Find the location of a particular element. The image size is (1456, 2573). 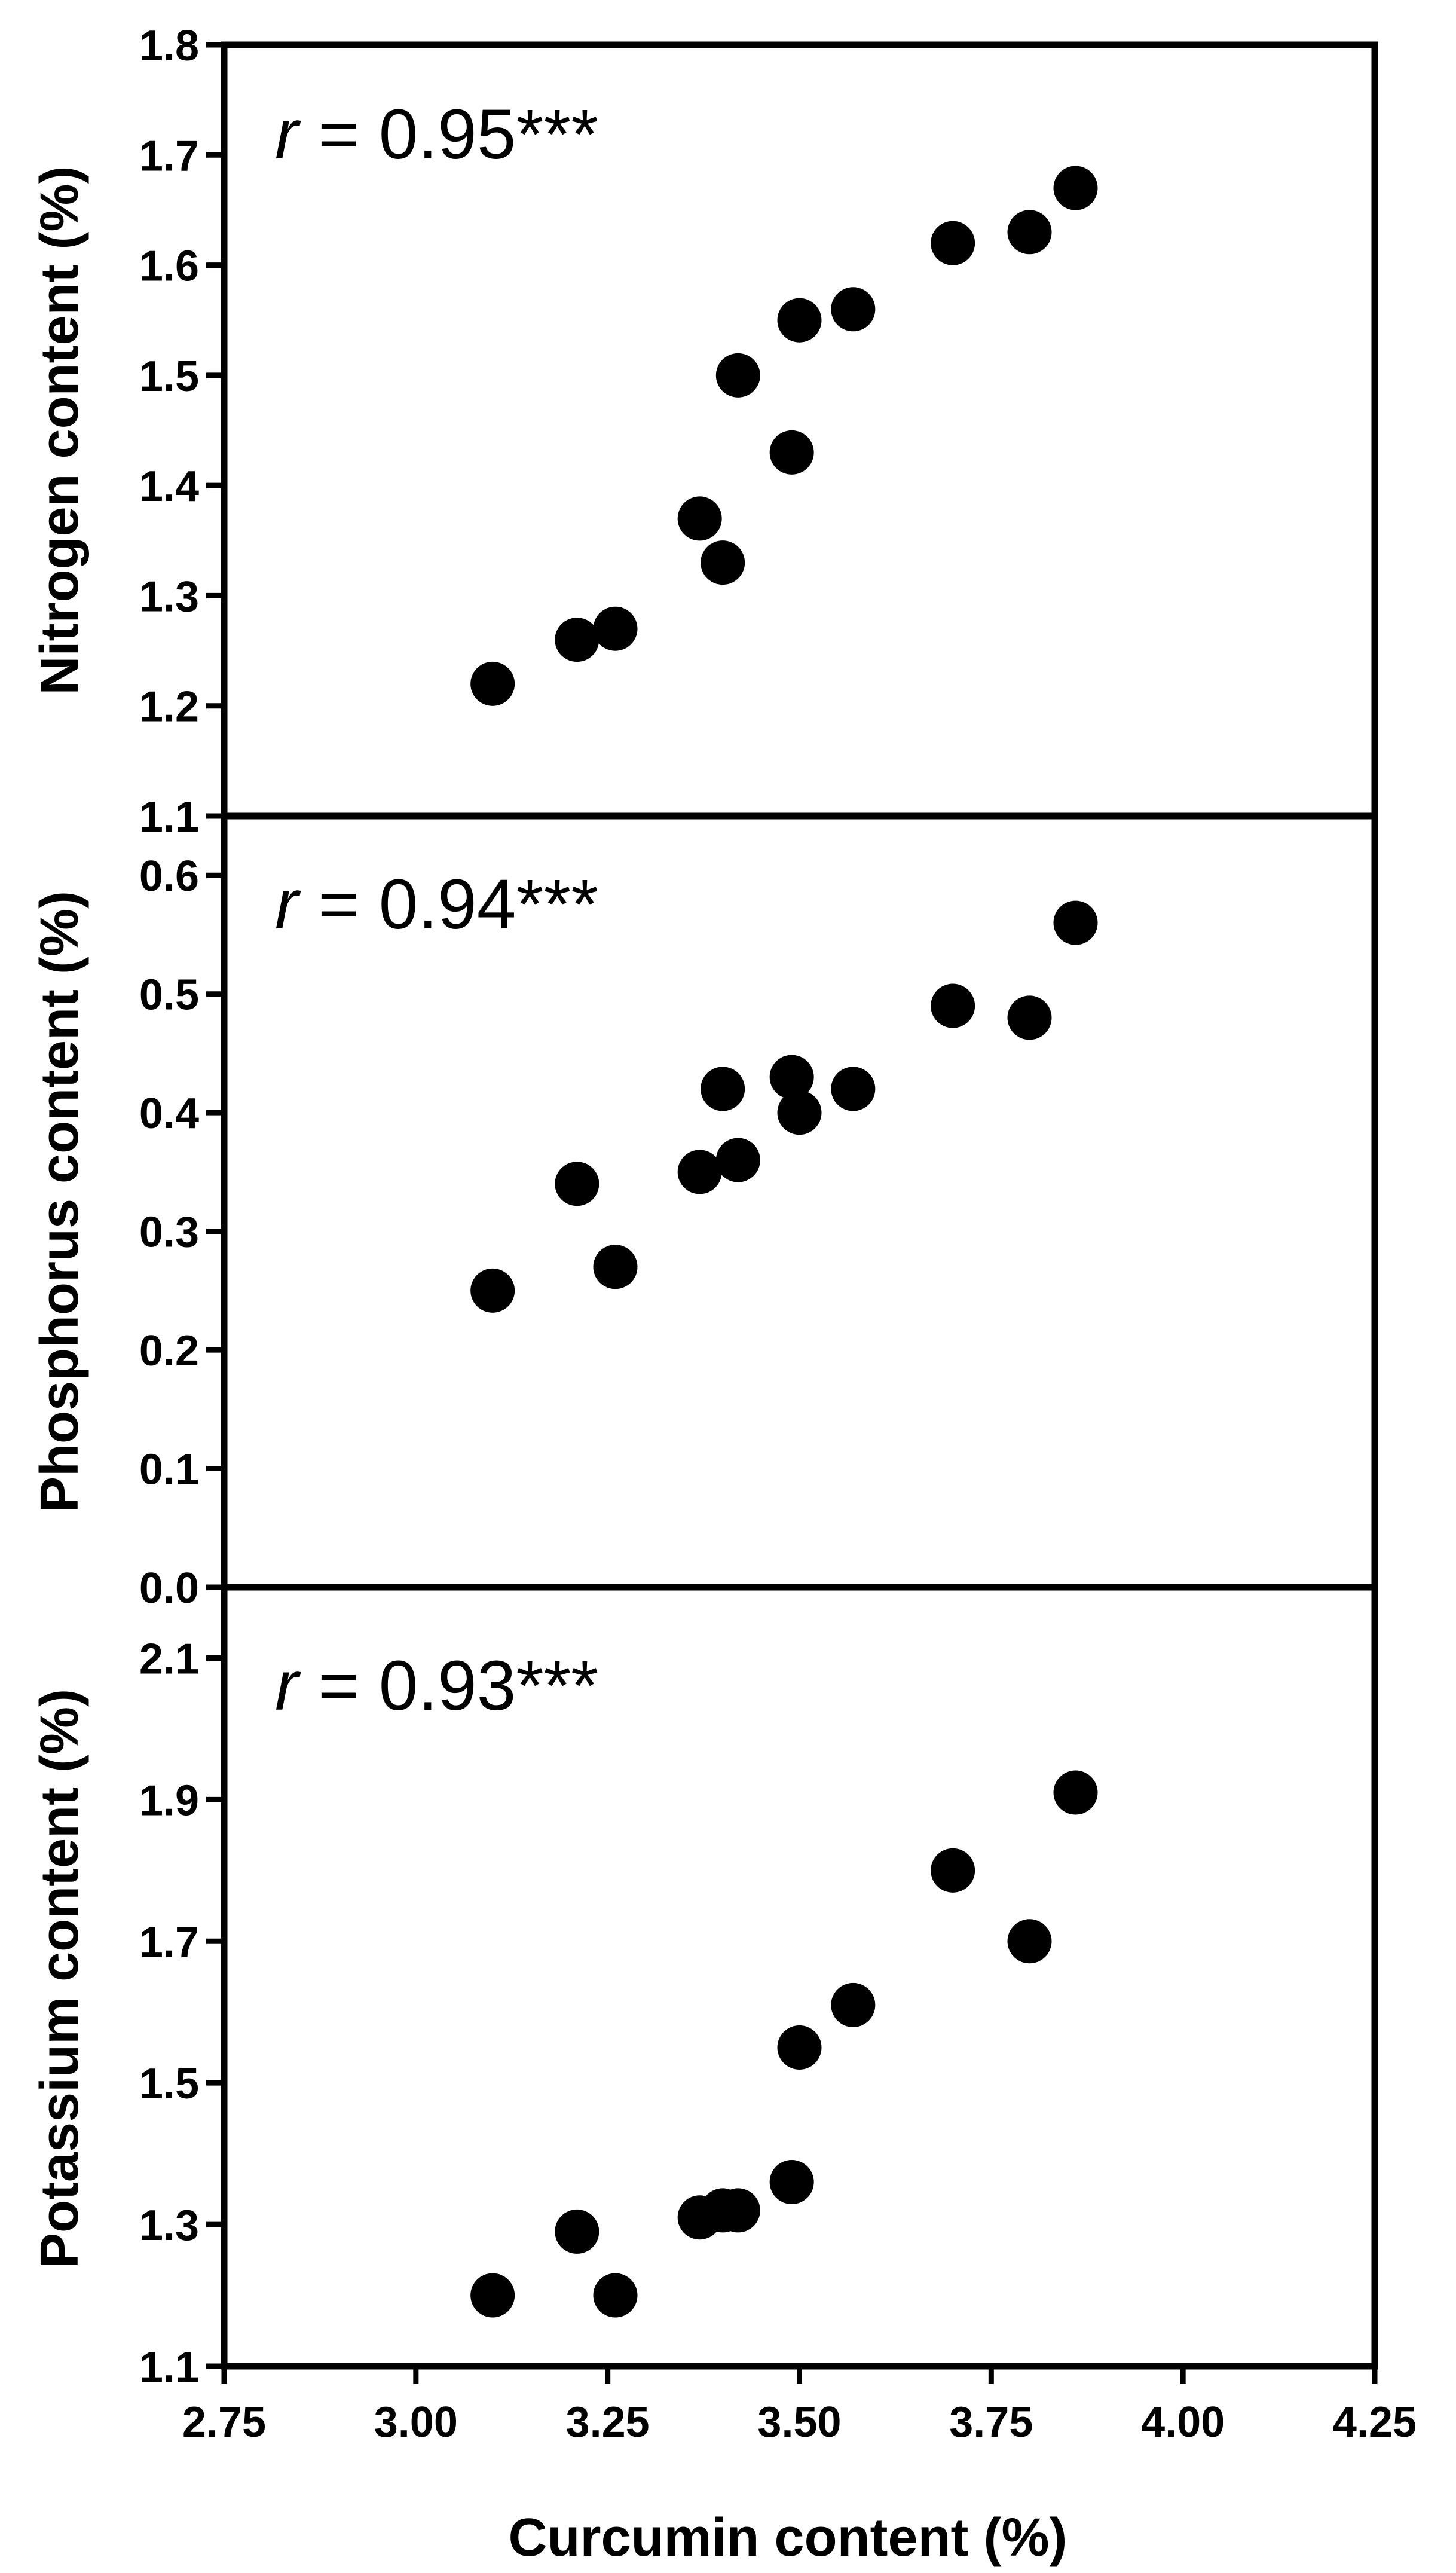

y-tick-label: 0.1 is located at coordinates (169, 1470).